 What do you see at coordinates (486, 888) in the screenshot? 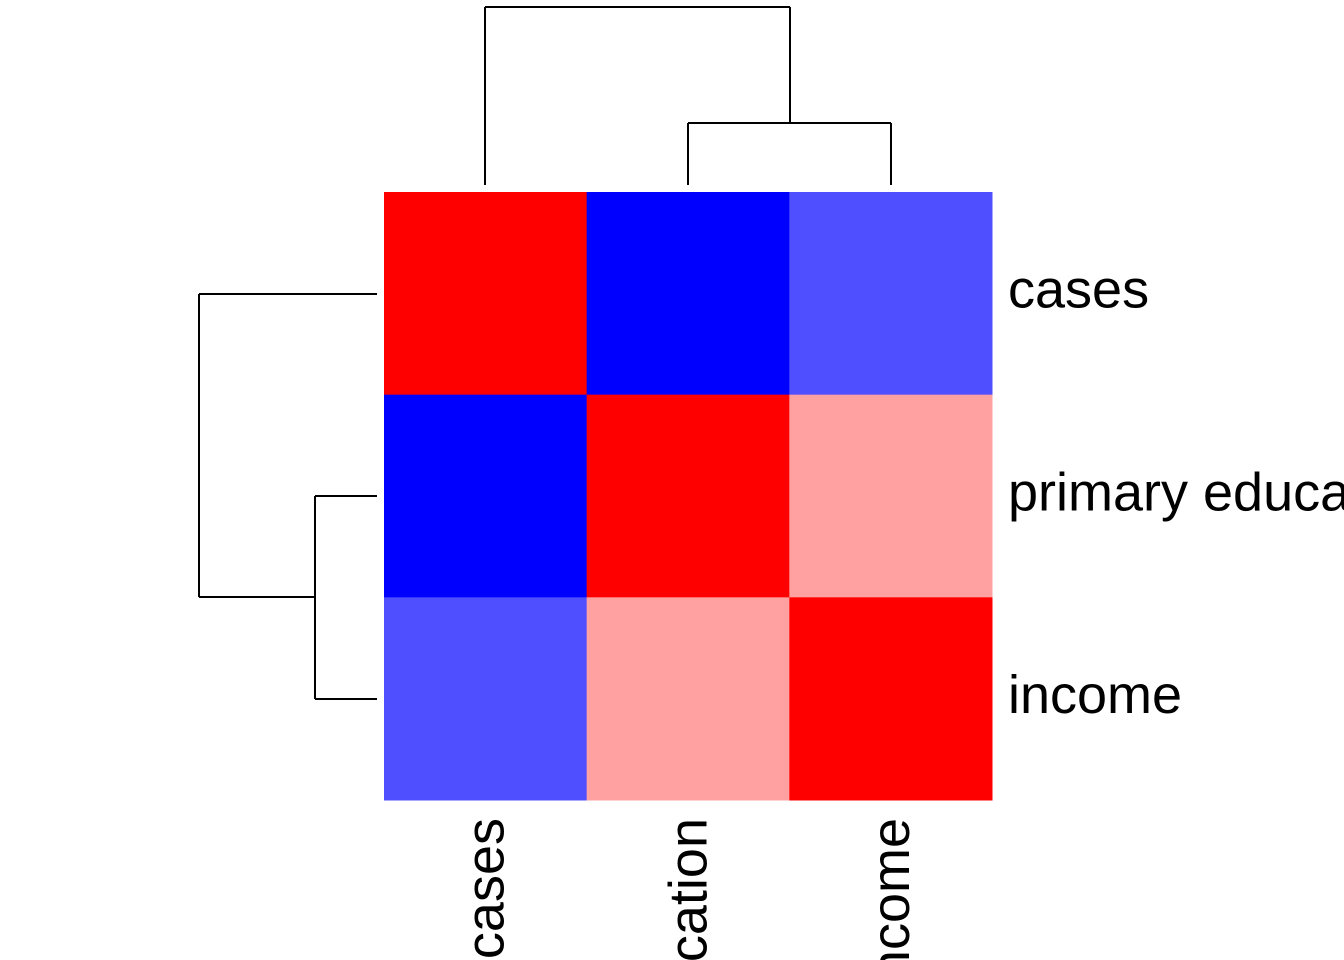
I see `column-label: cases` at bounding box center [486, 888].